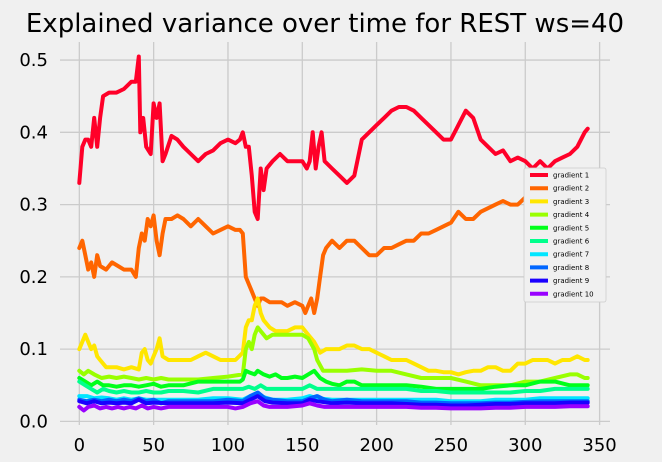 This screenshot has height=462, width=662. I want to click on legend-label: gradient 8, so click(571, 268).